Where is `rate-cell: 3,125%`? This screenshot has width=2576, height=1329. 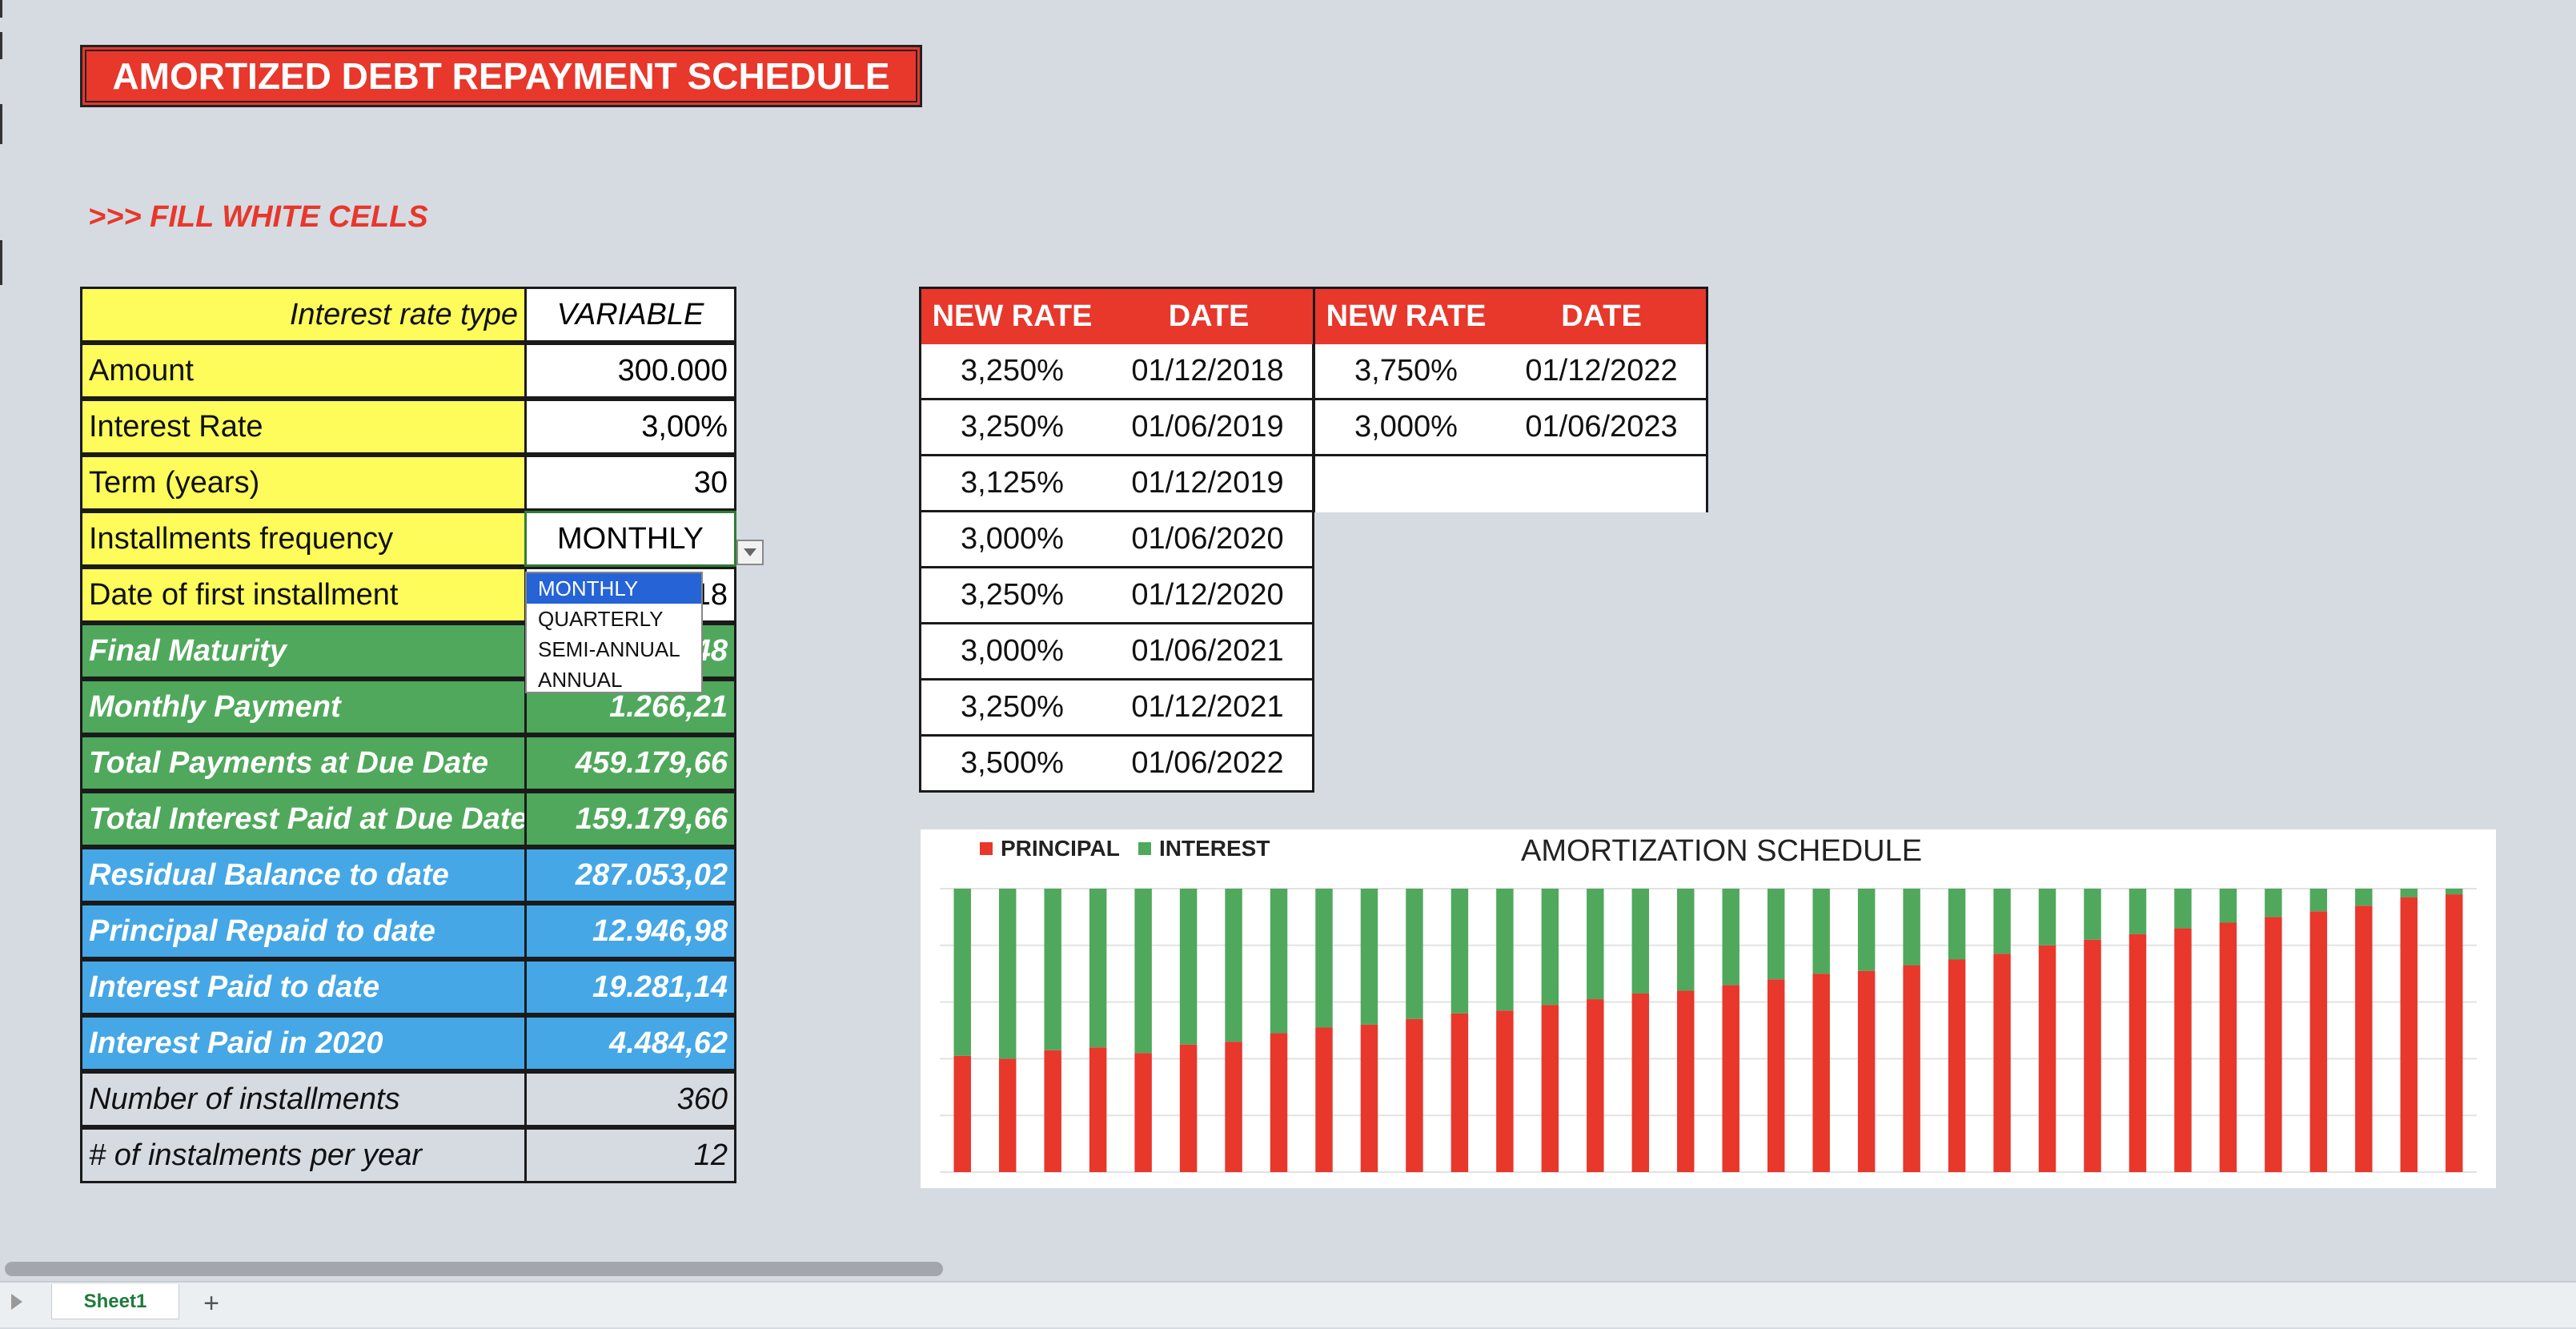
rate-cell: 3,125% is located at coordinates (1011, 484).